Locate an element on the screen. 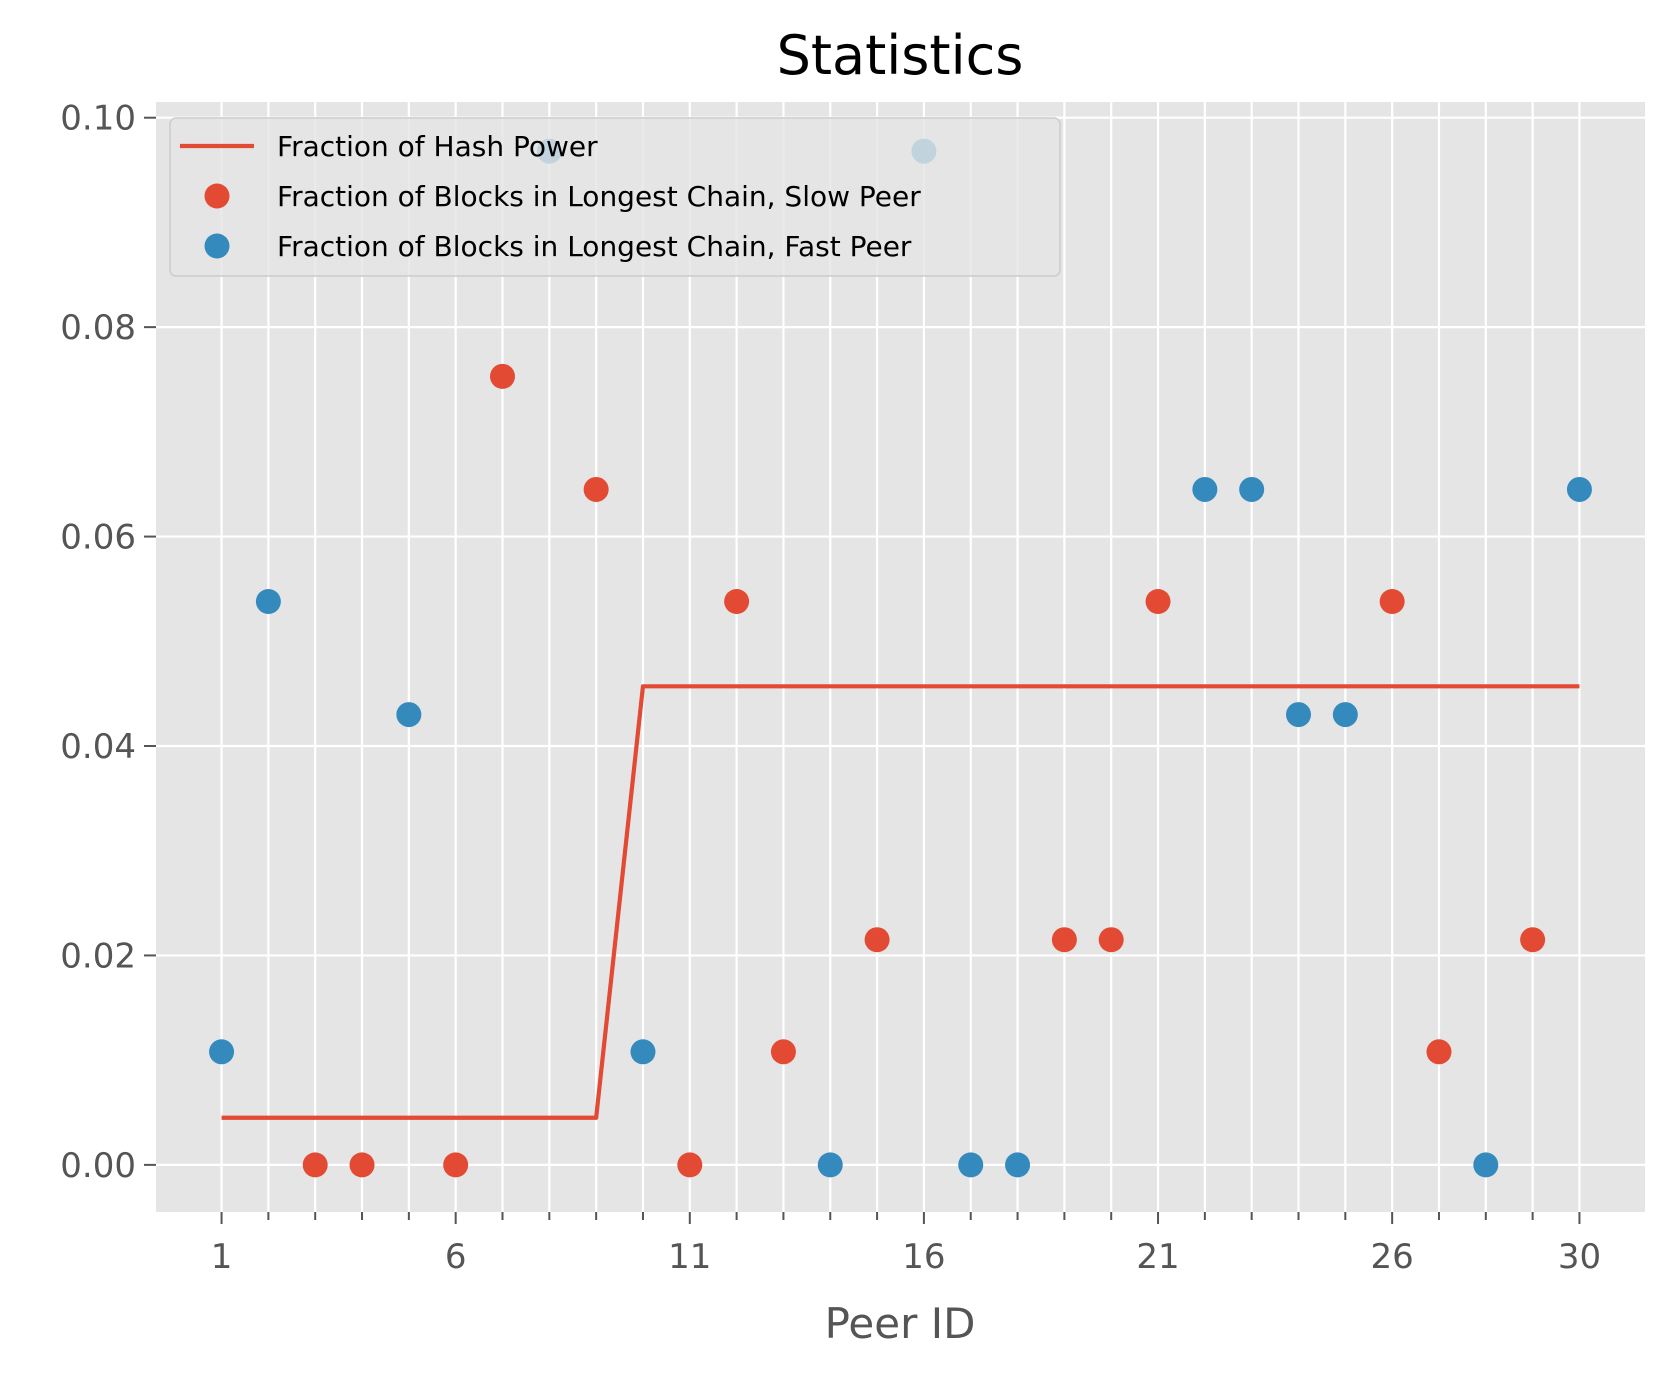 The image size is (1669, 1373). y-tick-label: 0.02 is located at coordinates (98, 956).